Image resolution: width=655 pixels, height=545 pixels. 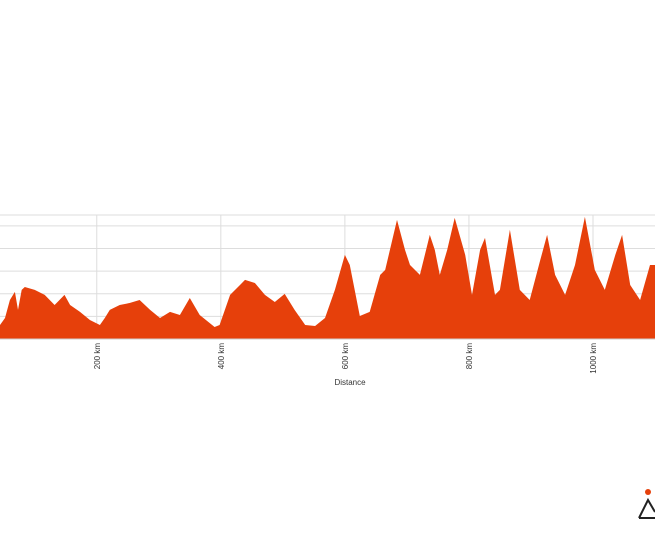 What do you see at coordinates (593, 358) in the screenshot?
I see `x-tick-label: 1000 km` at bounding box center [593, 358].